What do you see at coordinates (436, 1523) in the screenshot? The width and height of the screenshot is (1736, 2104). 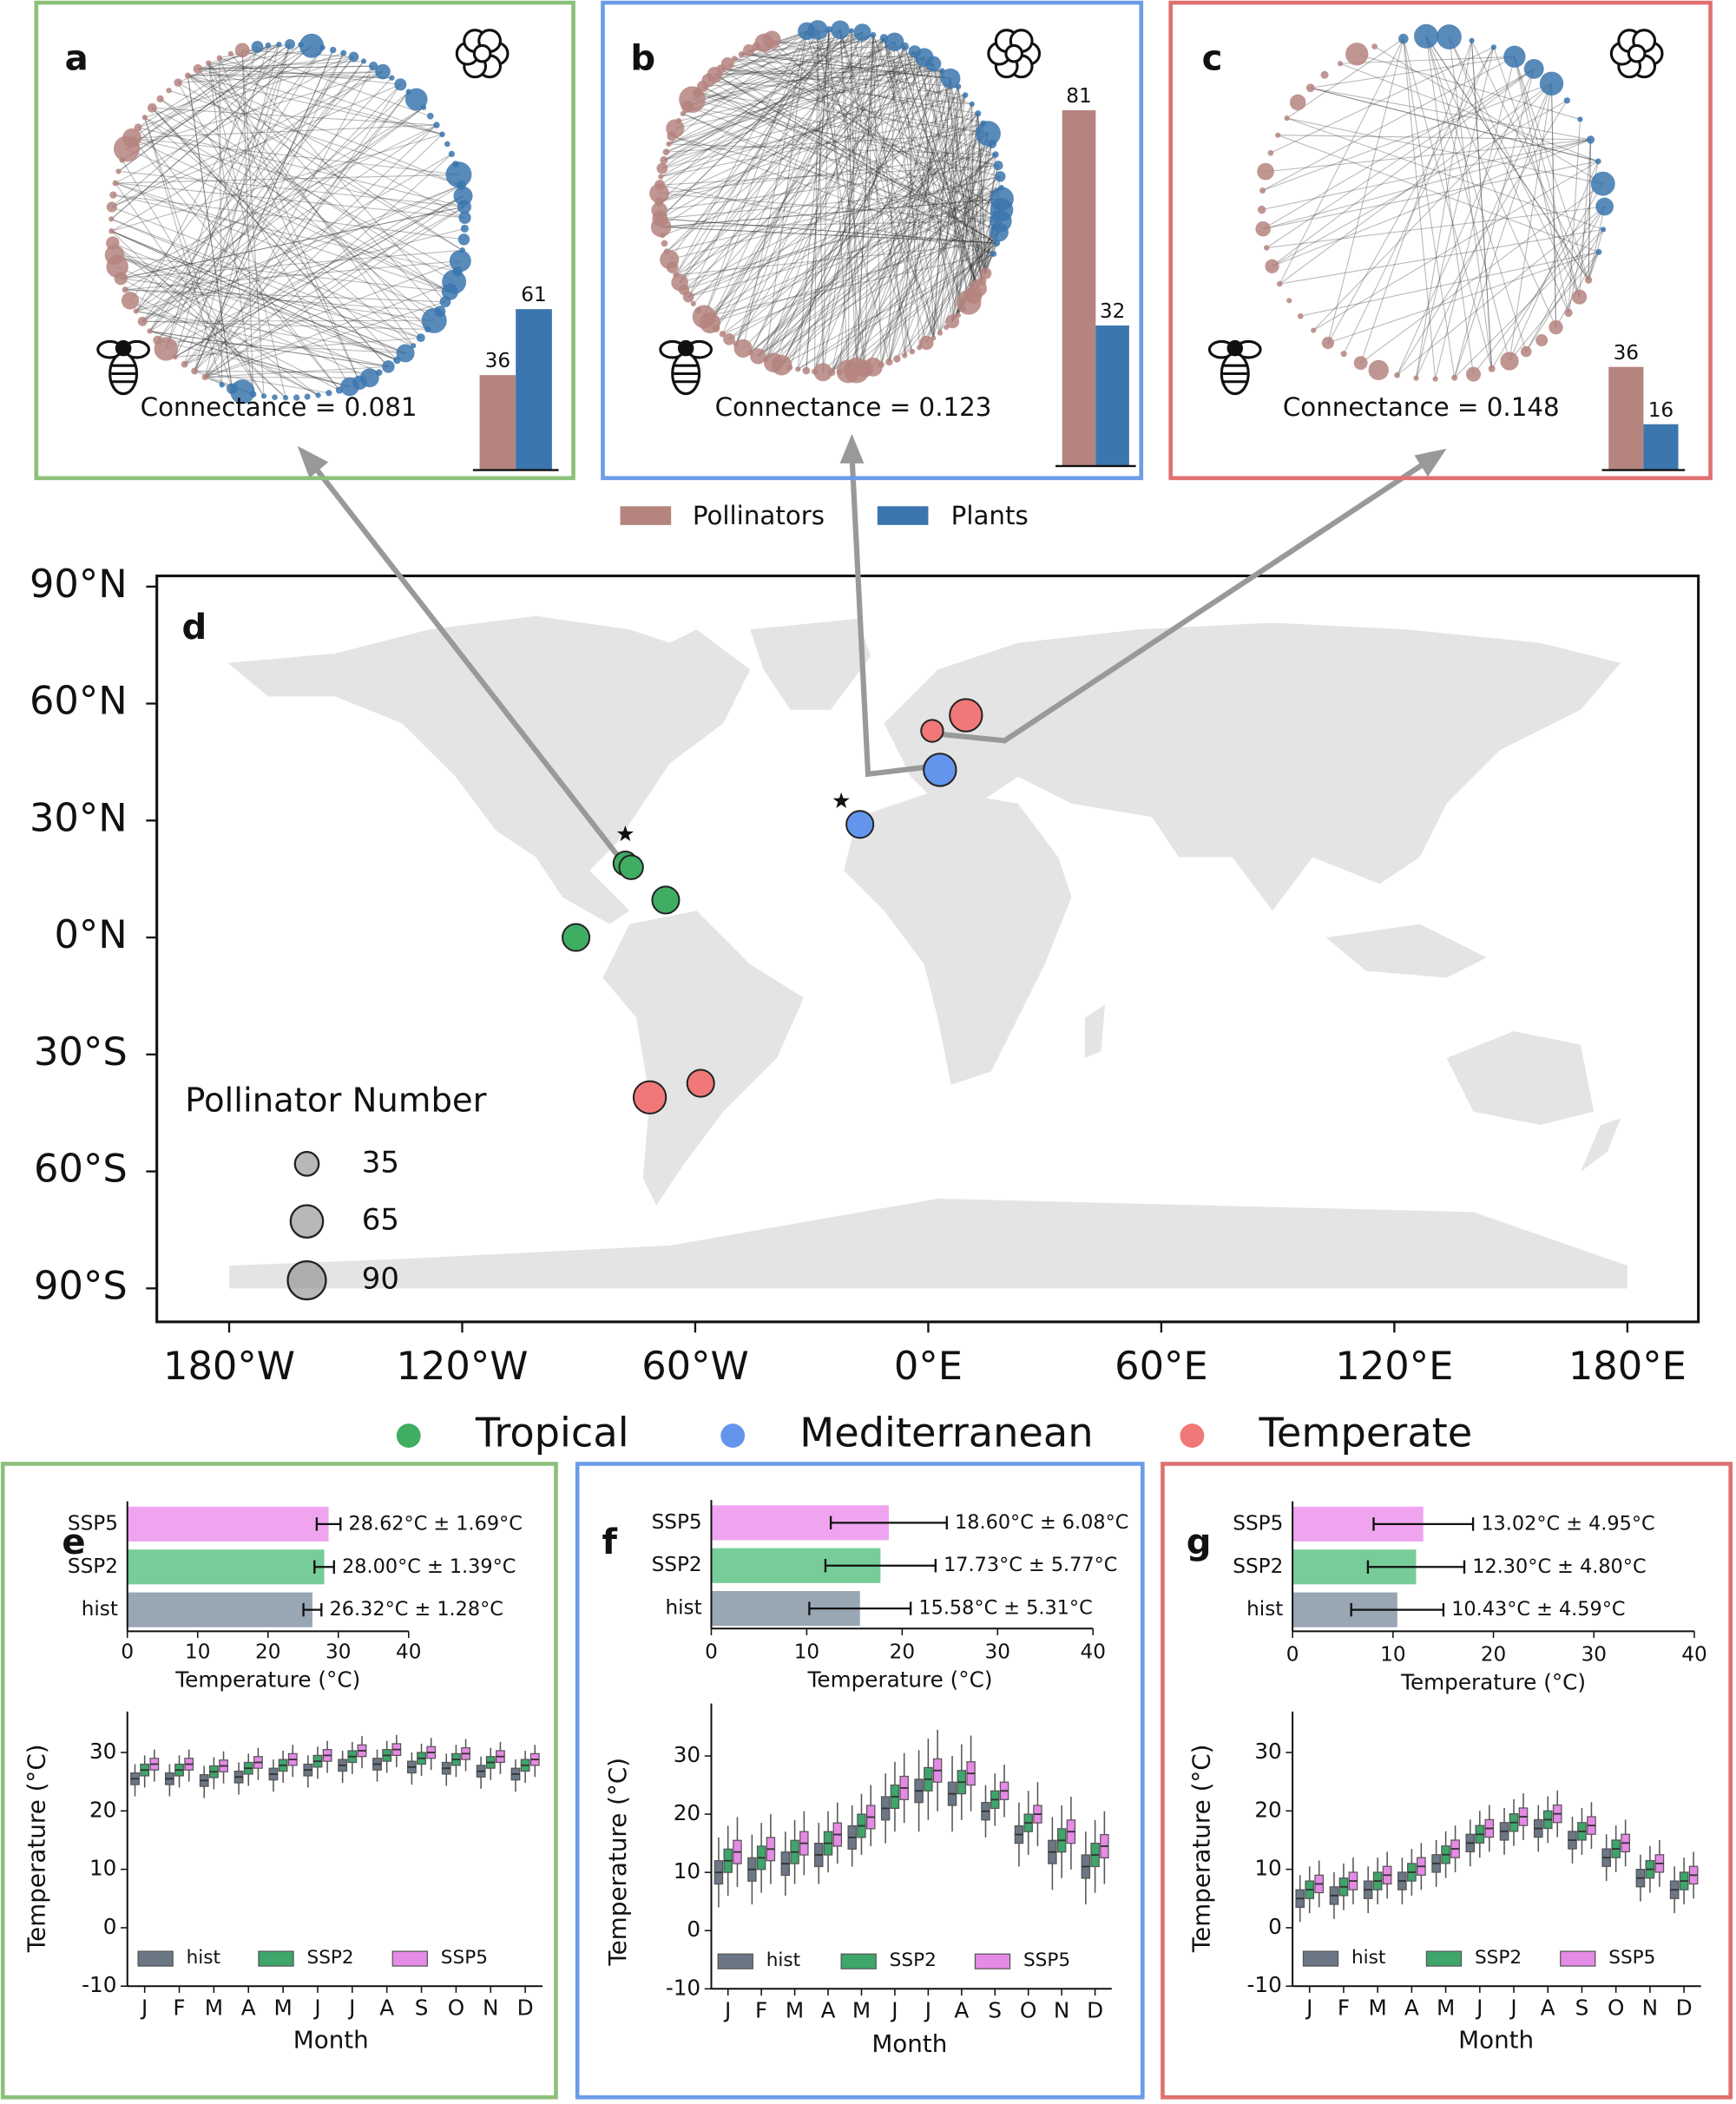 I see `value-label: 28.62°C ± 1.69°C` at bounding box center [436, 1523].